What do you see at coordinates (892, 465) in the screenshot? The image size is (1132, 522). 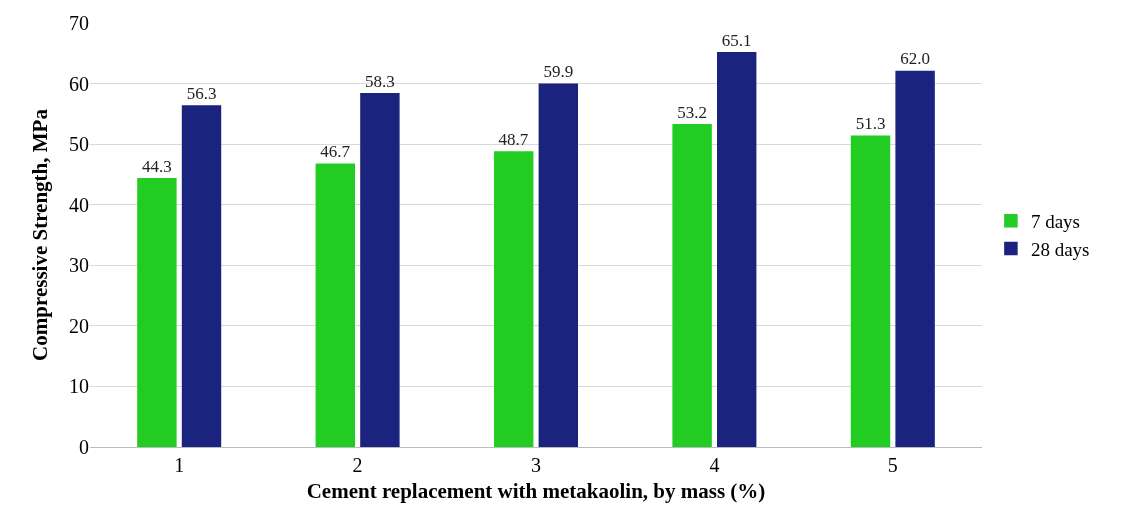 I see `x-tick-label: 5` at bounding box center [892, 465].